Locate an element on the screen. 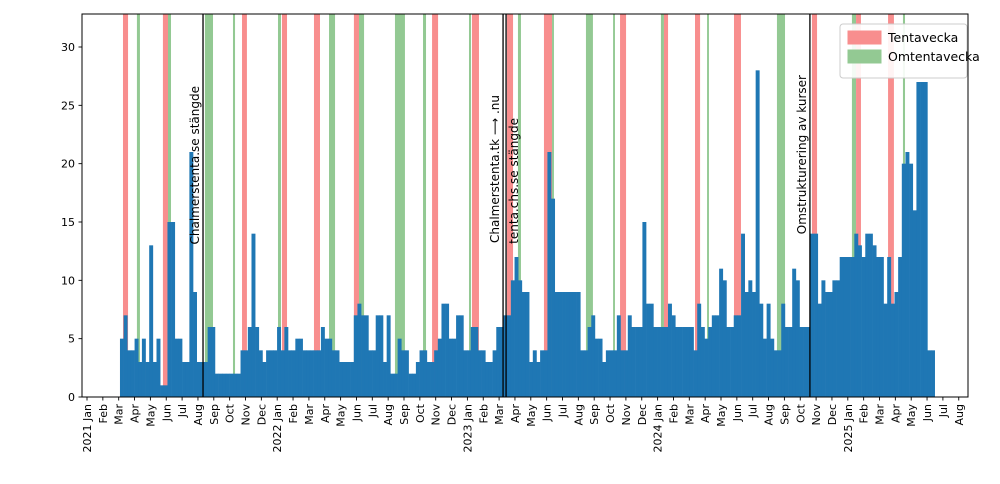 The width and height of the screenshot is (1000, 484). x-tick-label: 2023 Jan is located at coordinates (467, 428).